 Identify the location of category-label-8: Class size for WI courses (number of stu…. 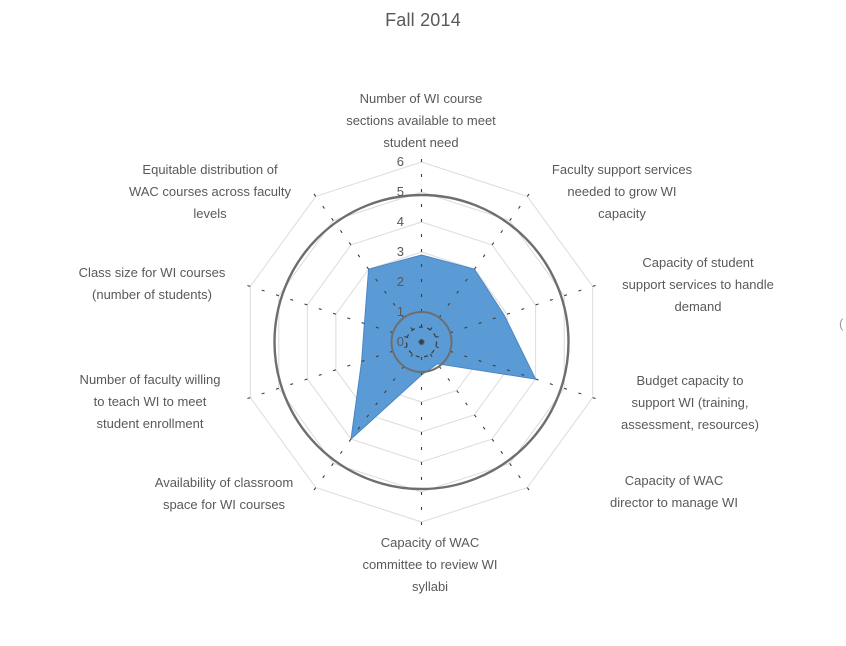
(152, 283).